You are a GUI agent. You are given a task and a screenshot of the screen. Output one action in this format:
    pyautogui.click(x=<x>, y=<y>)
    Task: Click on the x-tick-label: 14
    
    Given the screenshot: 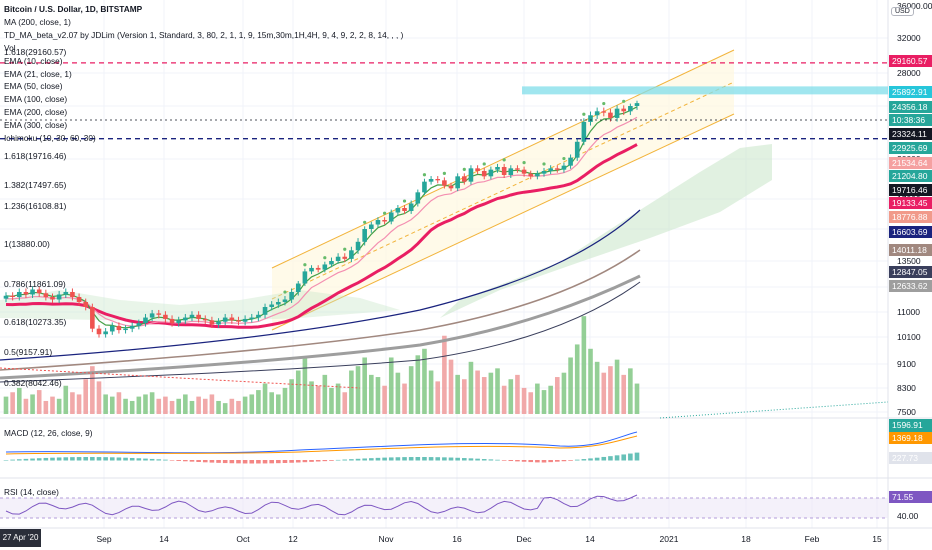 What is the action you would take?
    pyautogui.click(x=590, y=539)
    